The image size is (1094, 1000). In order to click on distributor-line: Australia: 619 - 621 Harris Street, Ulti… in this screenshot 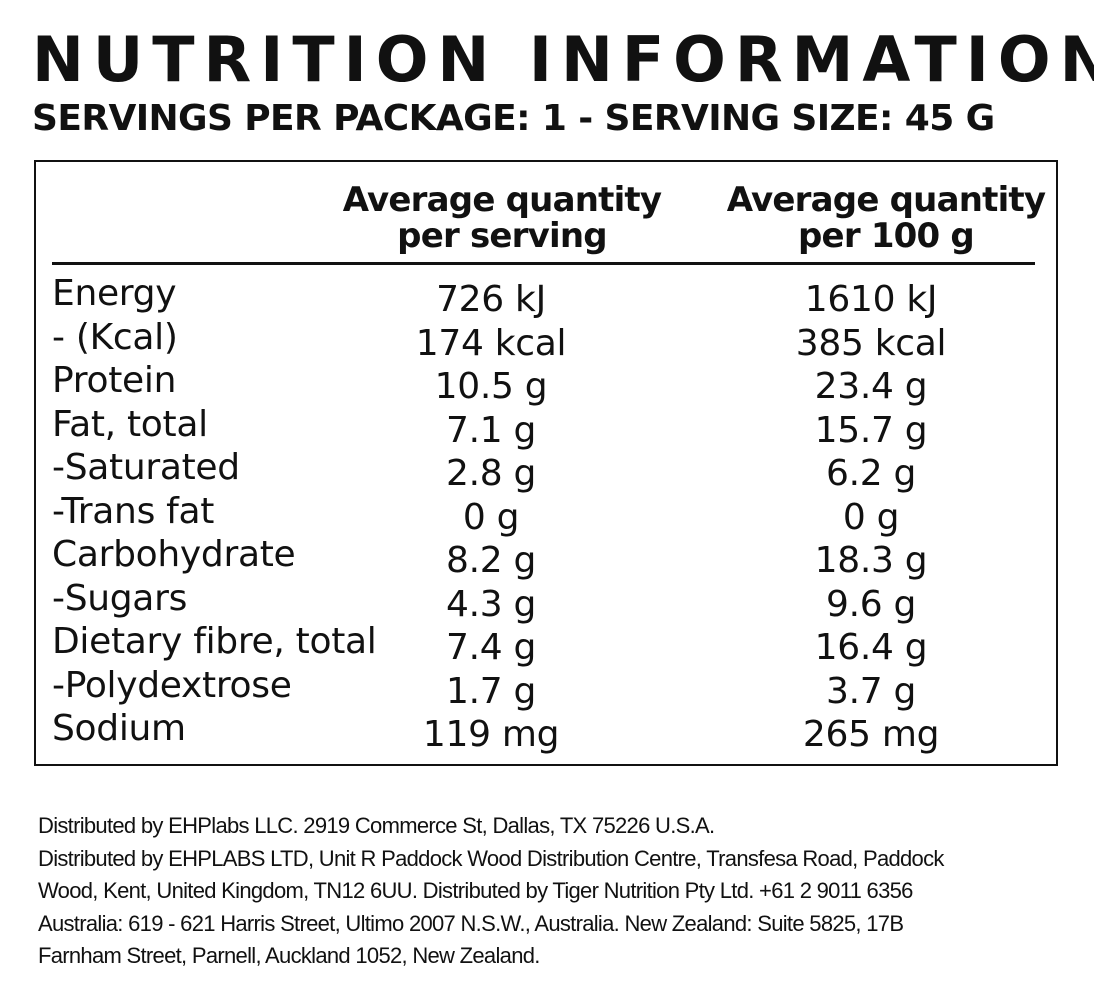, I will do `click(471, 923)`.